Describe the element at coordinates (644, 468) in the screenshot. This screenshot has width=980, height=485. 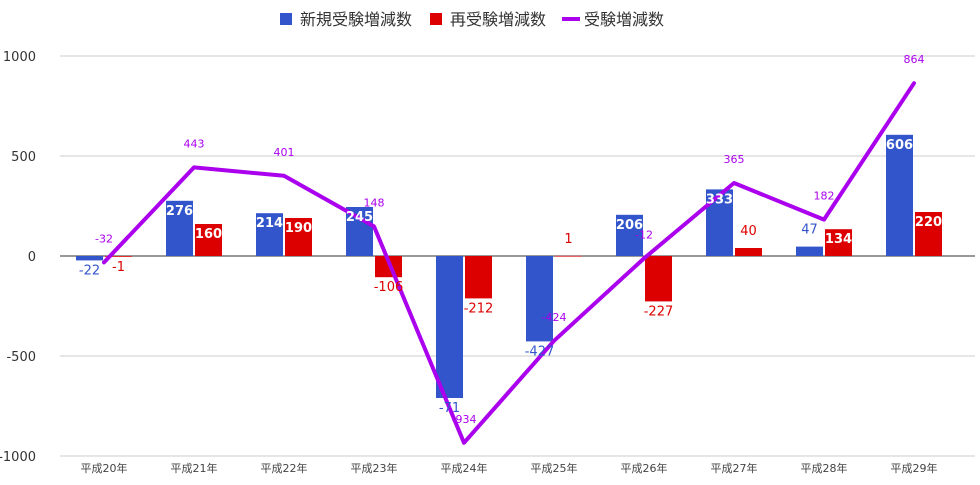
I see `x-tick-label: 平成26年` at that location.